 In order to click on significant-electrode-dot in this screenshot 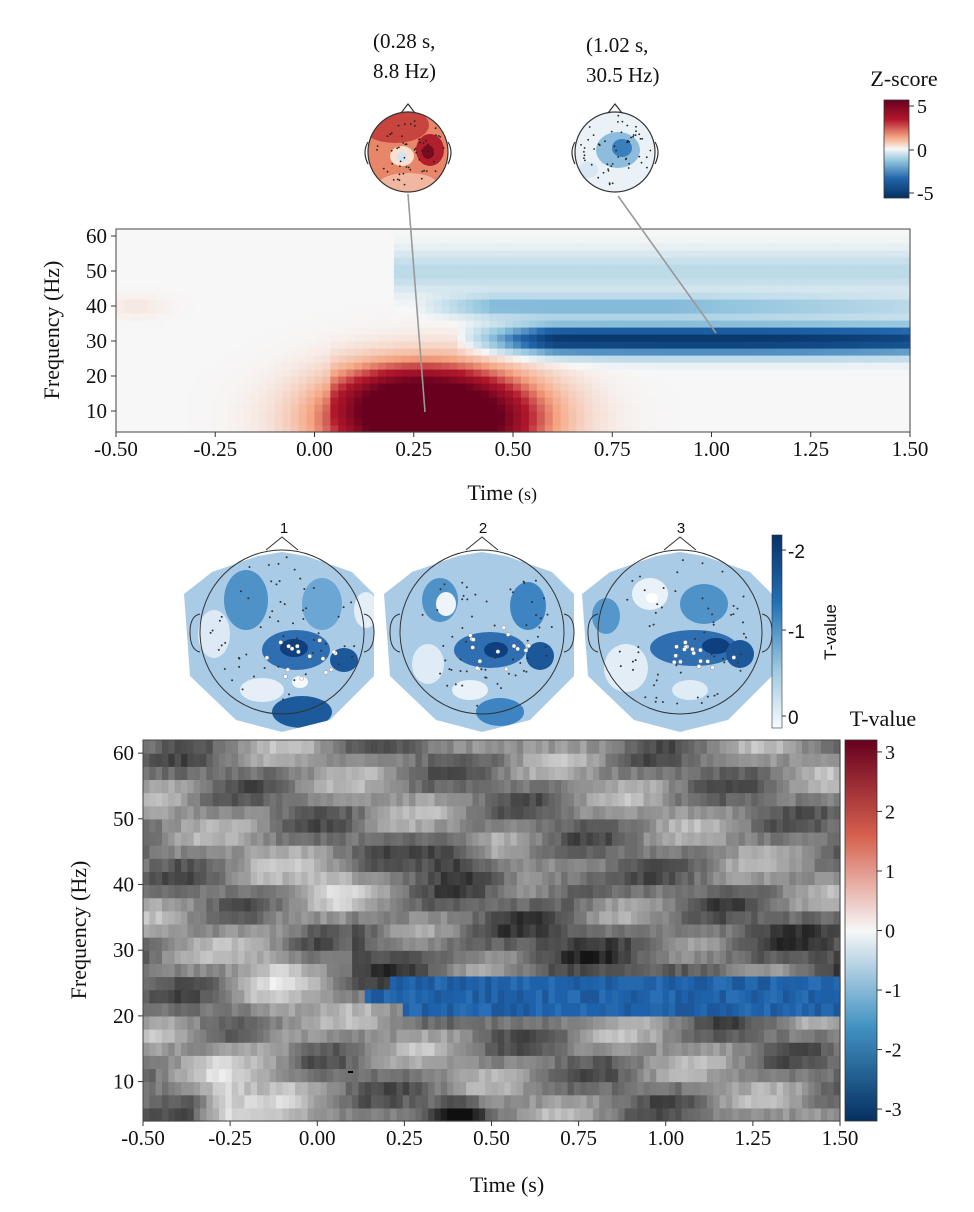, I will do `click(319, 640)`.